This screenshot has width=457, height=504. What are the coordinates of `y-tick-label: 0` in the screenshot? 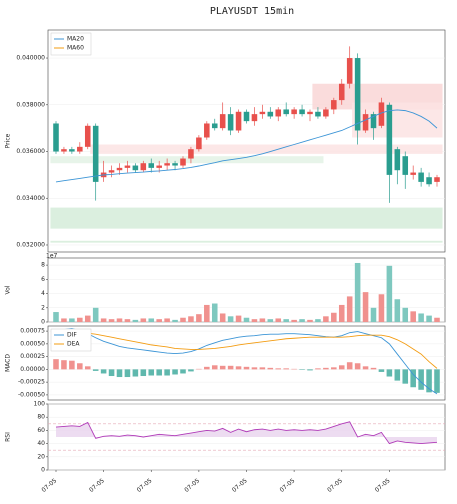 It's located at (43, 322).